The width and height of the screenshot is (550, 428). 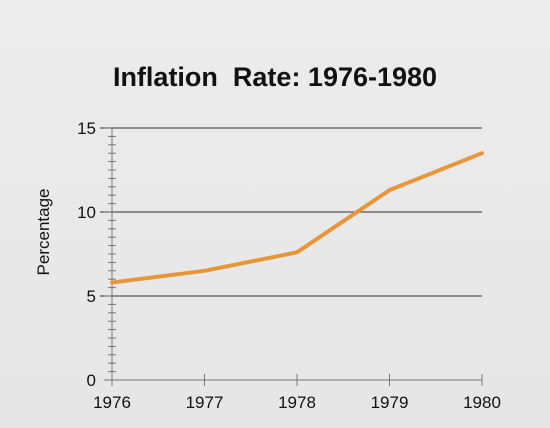 What do you see at coordinates (86, 212) in the screenshot?
I see `y-tick-label-10: 10` at bounding box center [86, 212].